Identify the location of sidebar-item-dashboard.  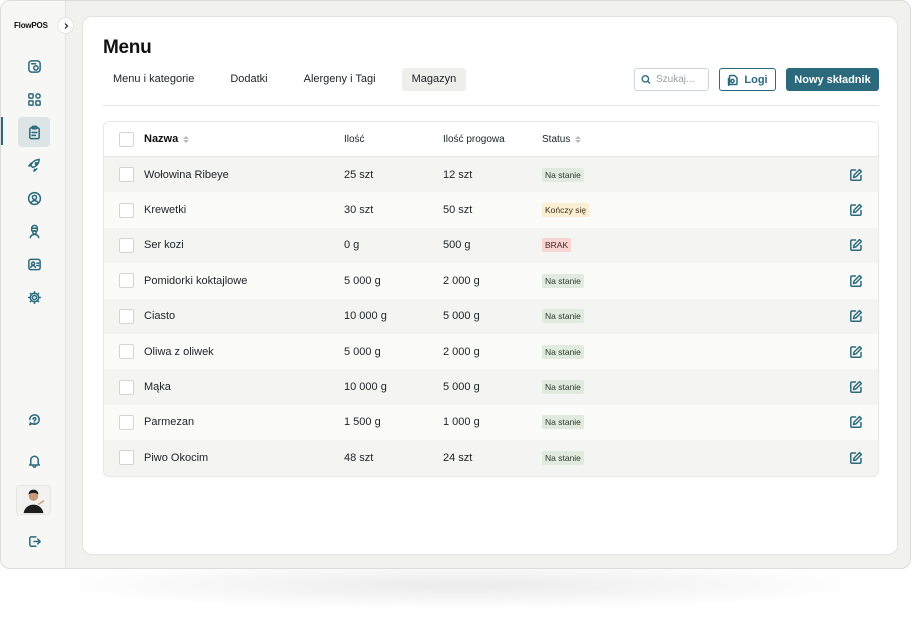
(34, 99).